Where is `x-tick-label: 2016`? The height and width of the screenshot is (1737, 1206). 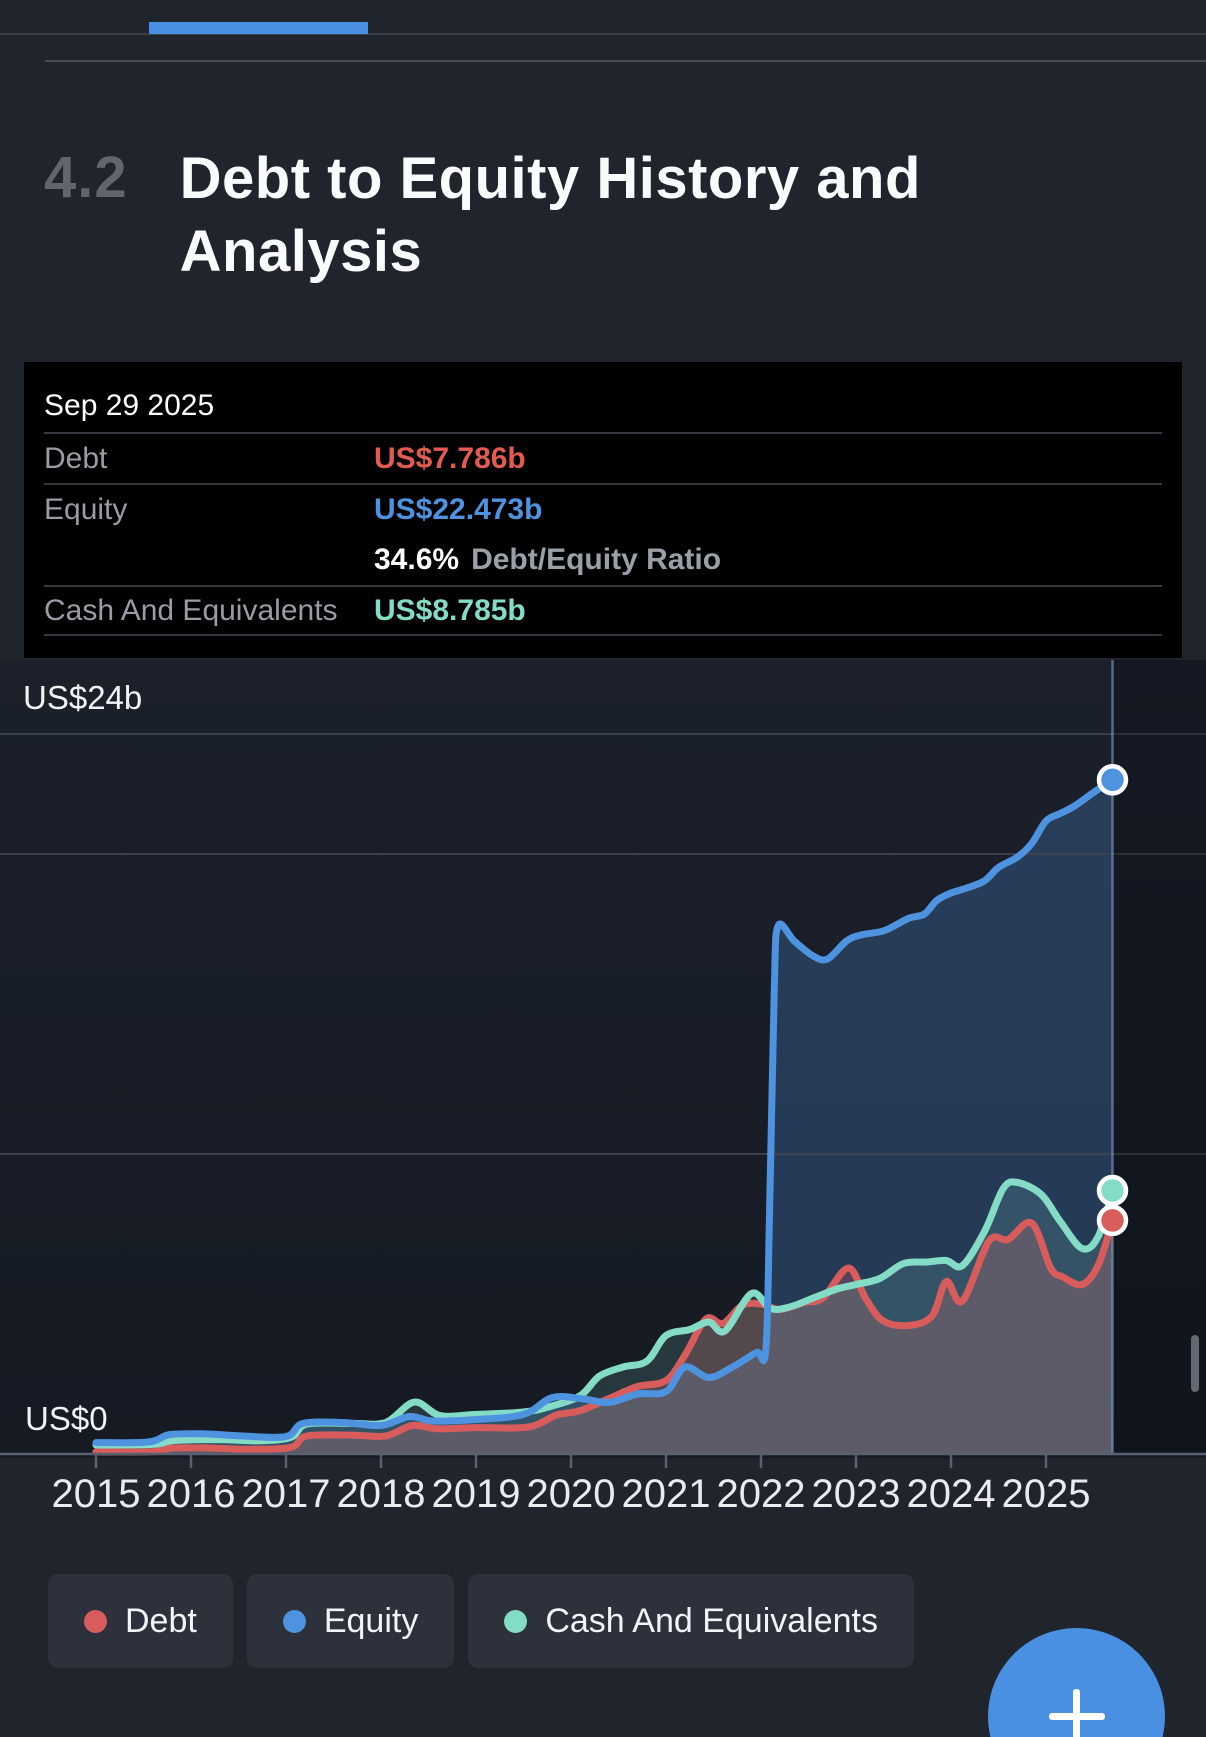 x-tick-label: 2016 is located at coordinates (191, 1494).